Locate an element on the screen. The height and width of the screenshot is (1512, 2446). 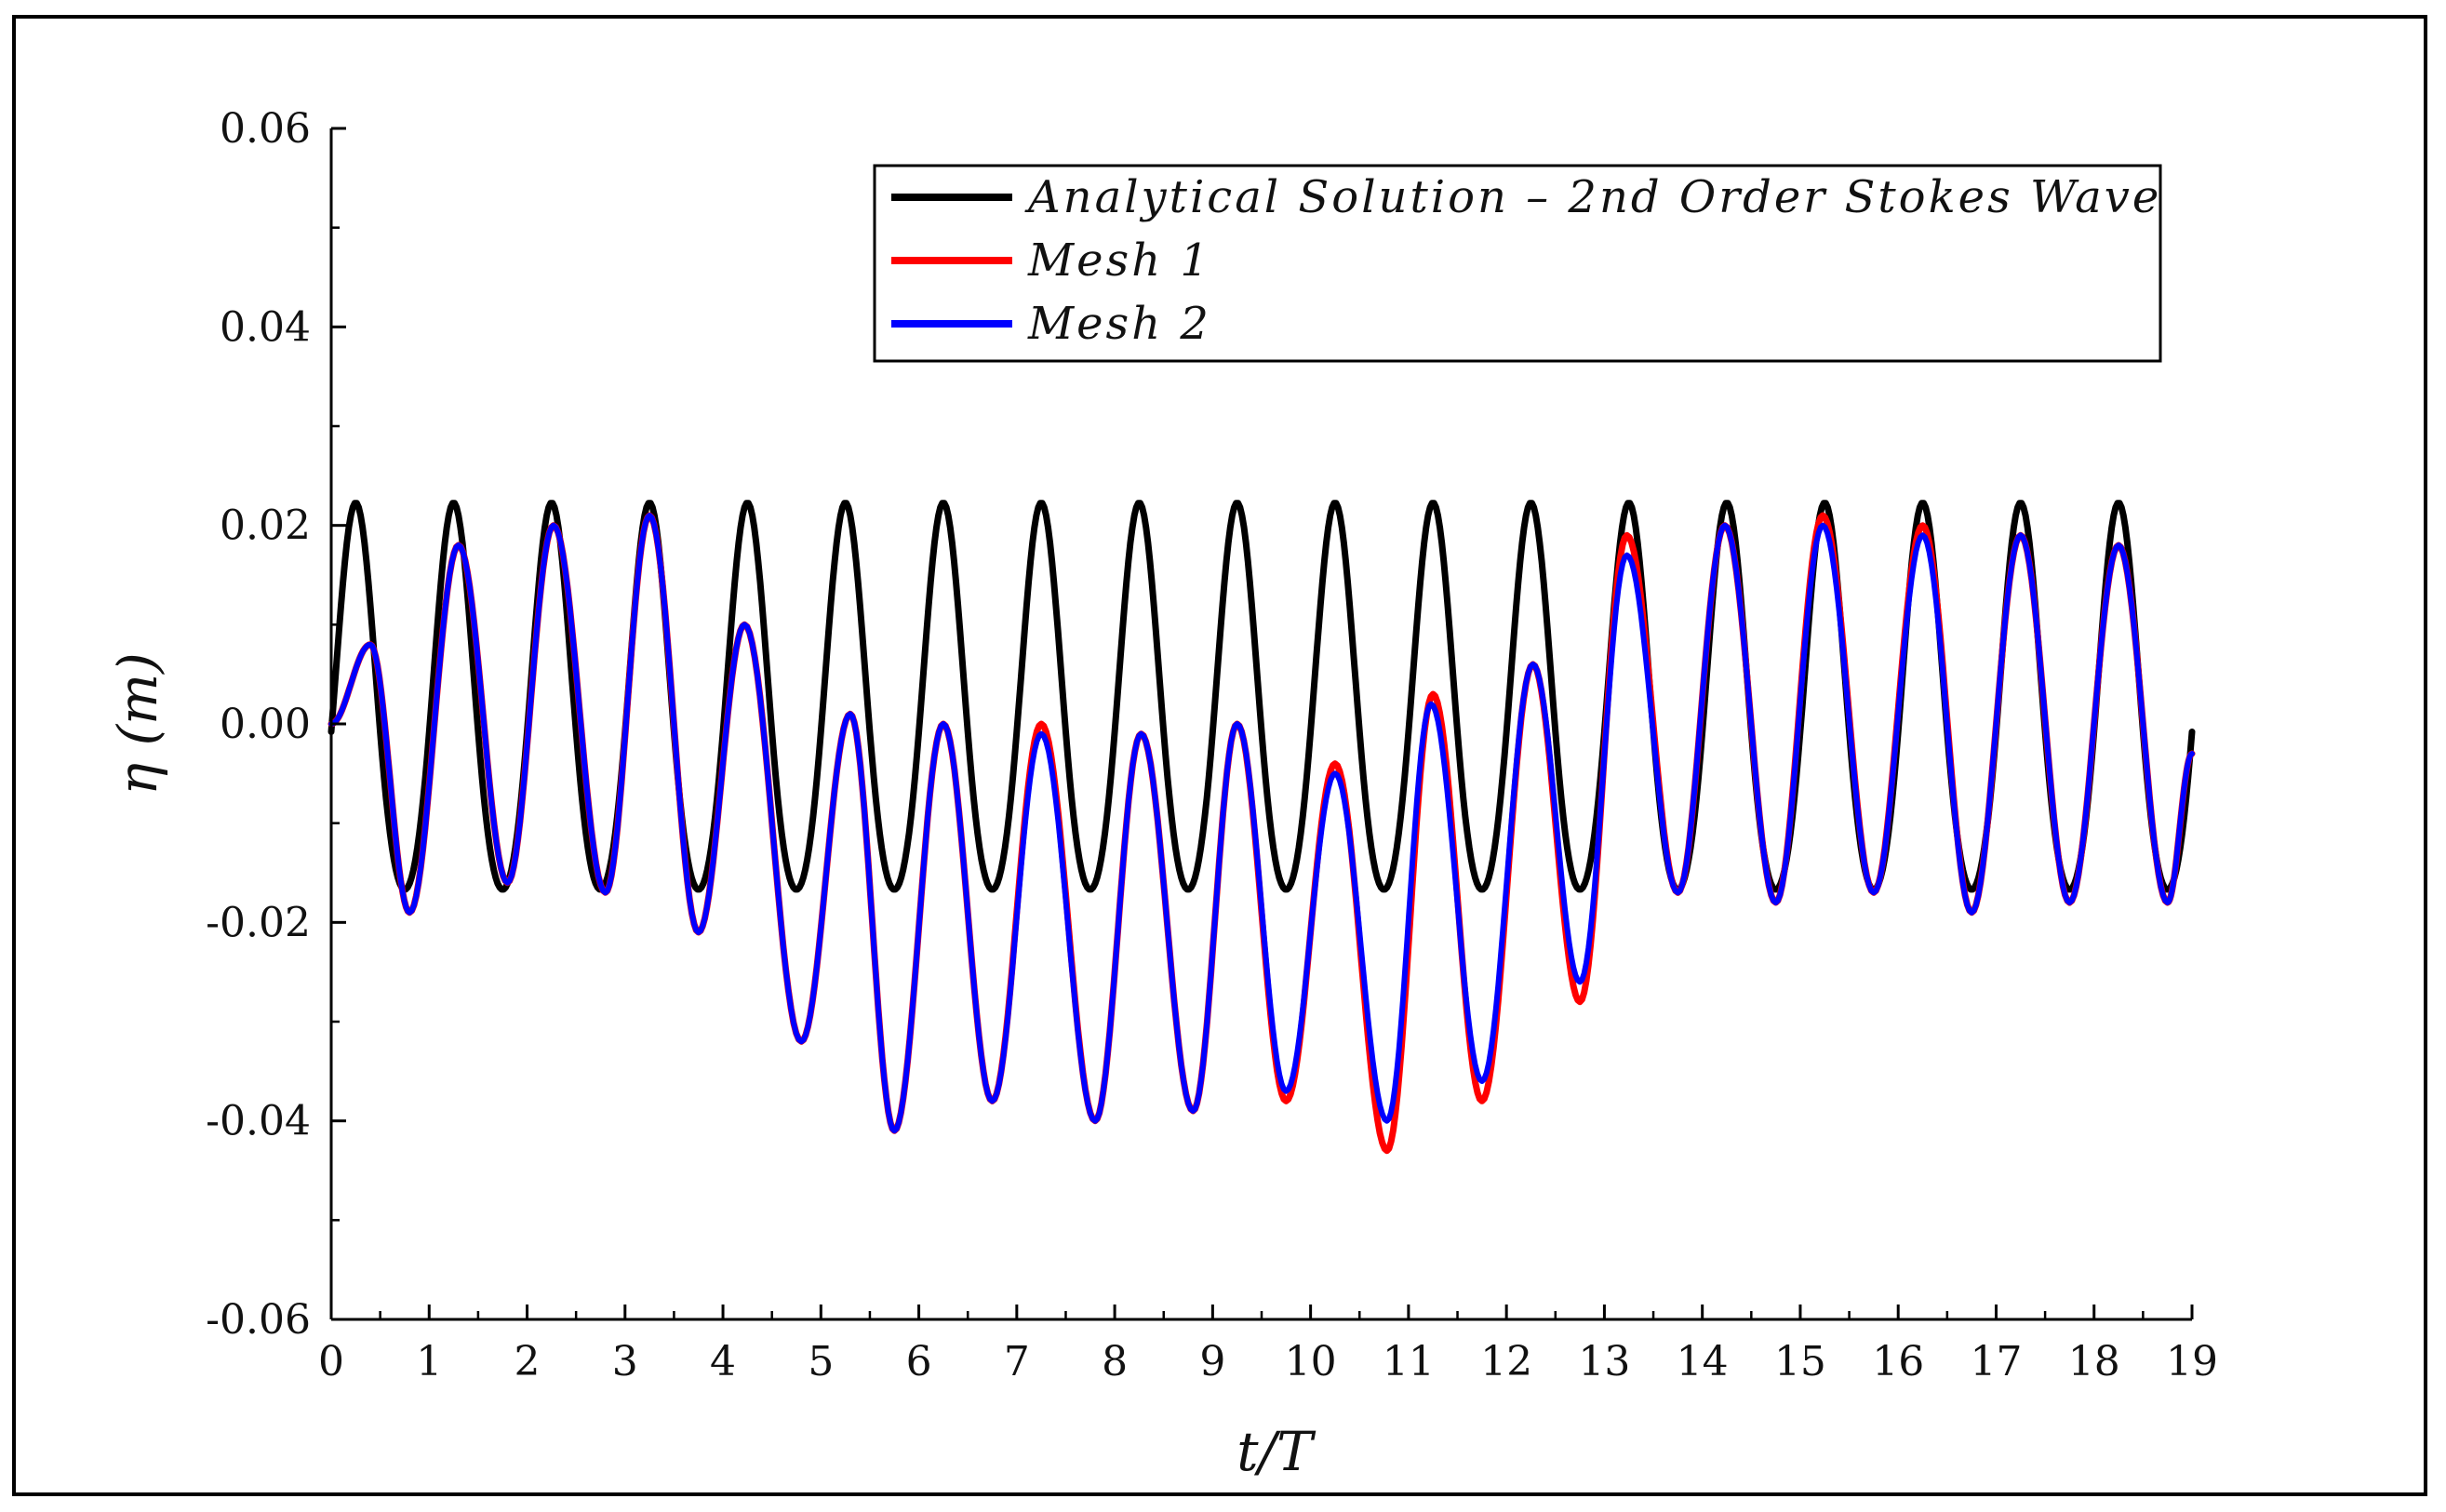
y-tick-label: -0.06 is located at coordinates (258, 1320).